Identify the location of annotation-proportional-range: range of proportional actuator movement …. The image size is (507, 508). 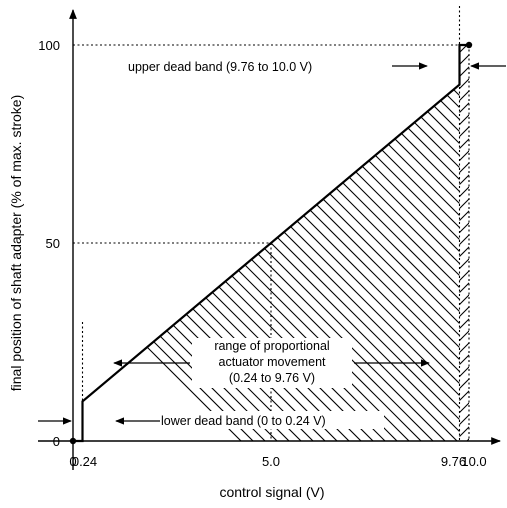
(271, 363).